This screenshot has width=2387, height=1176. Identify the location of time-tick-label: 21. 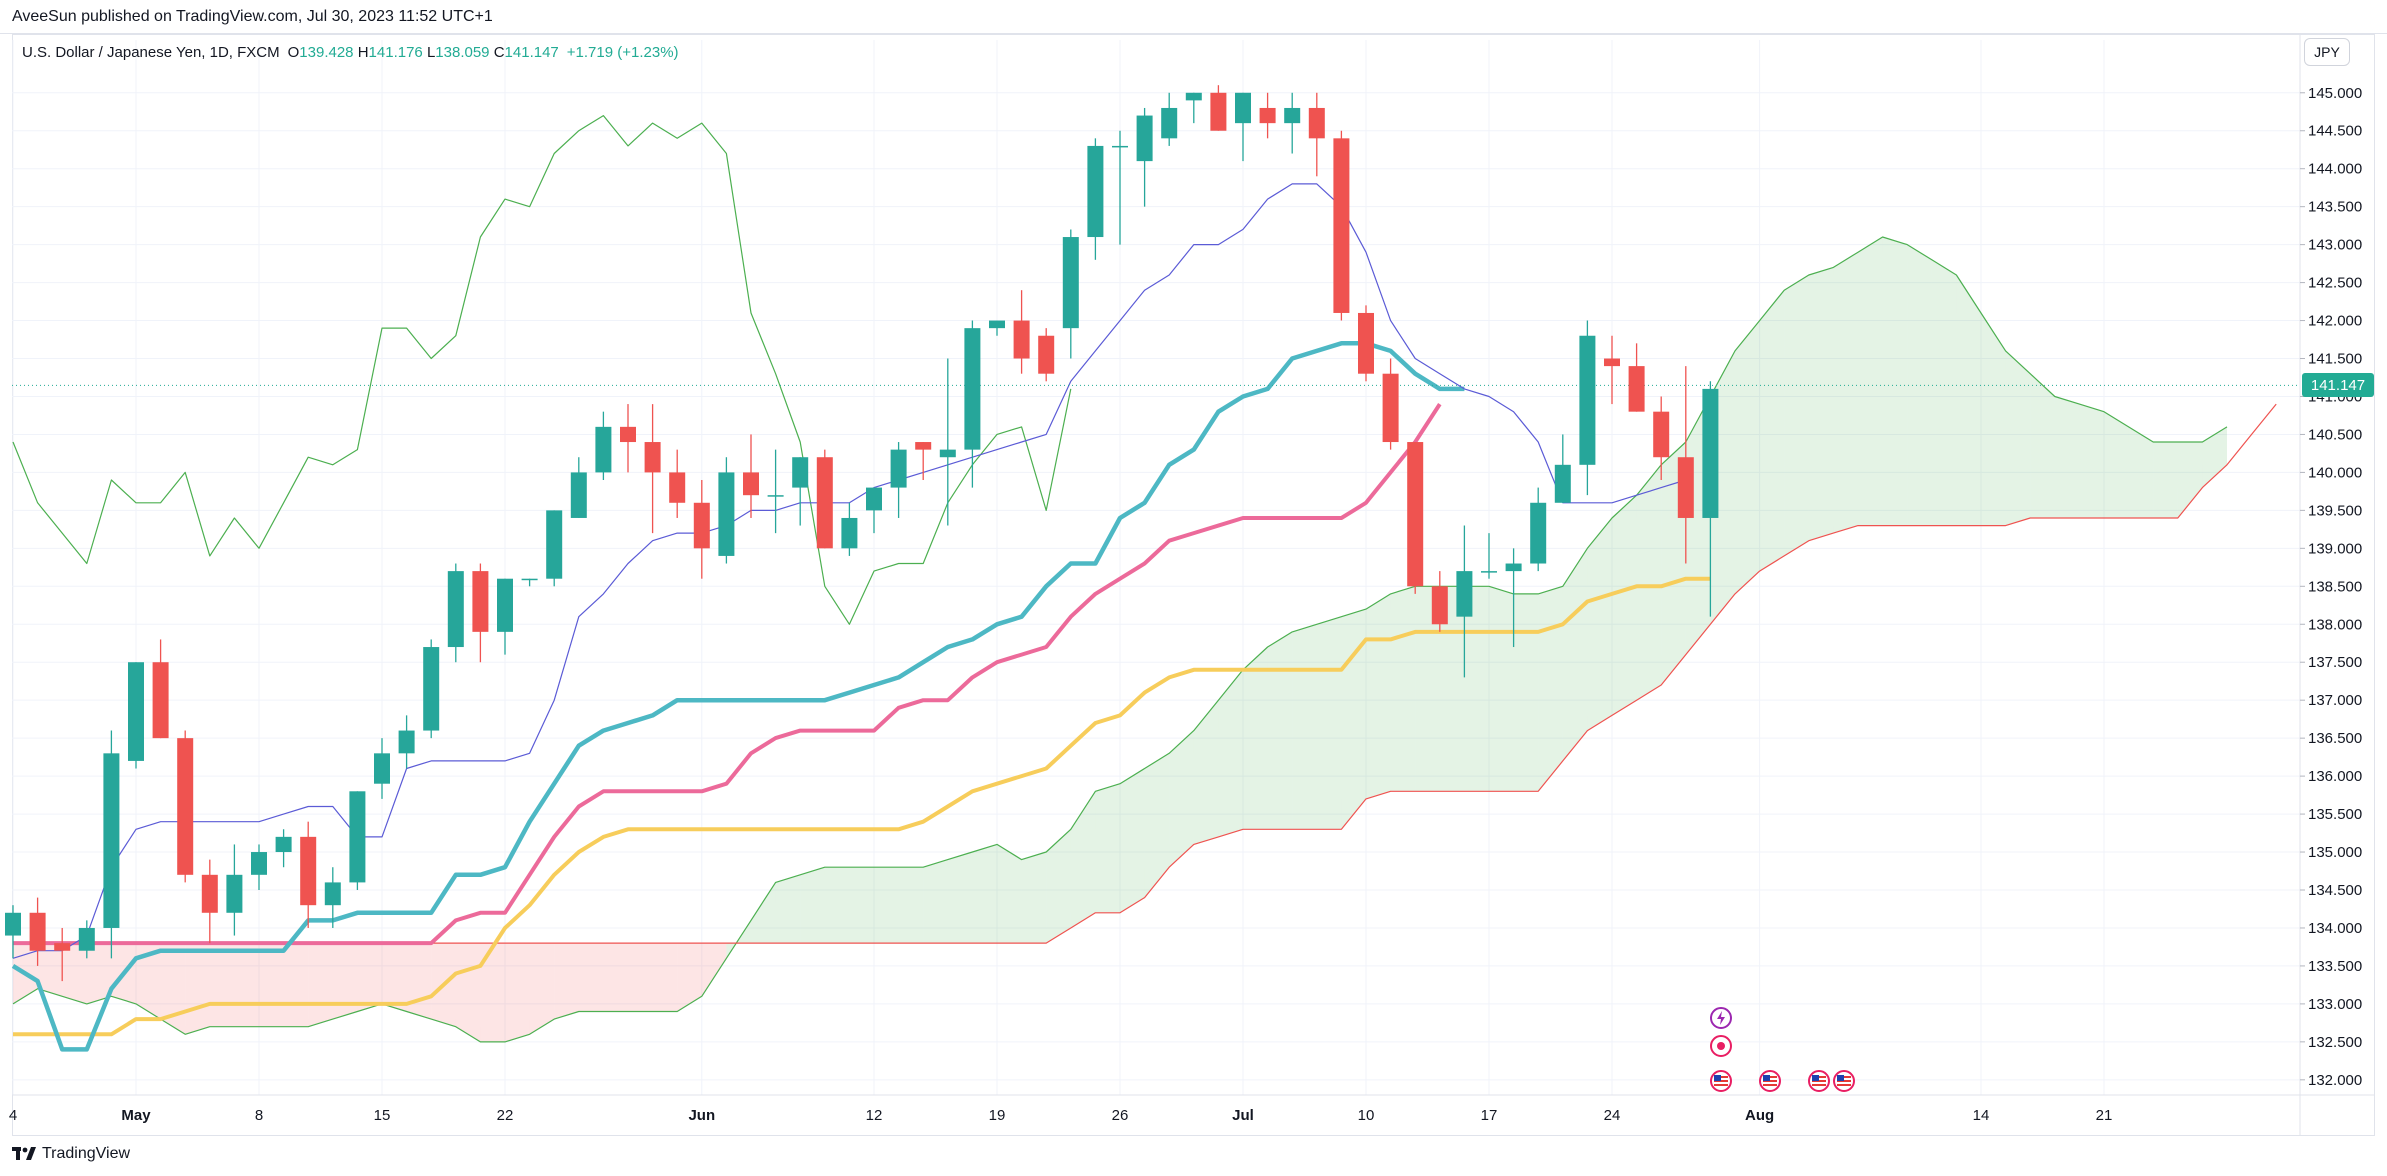
(2104, 1115).